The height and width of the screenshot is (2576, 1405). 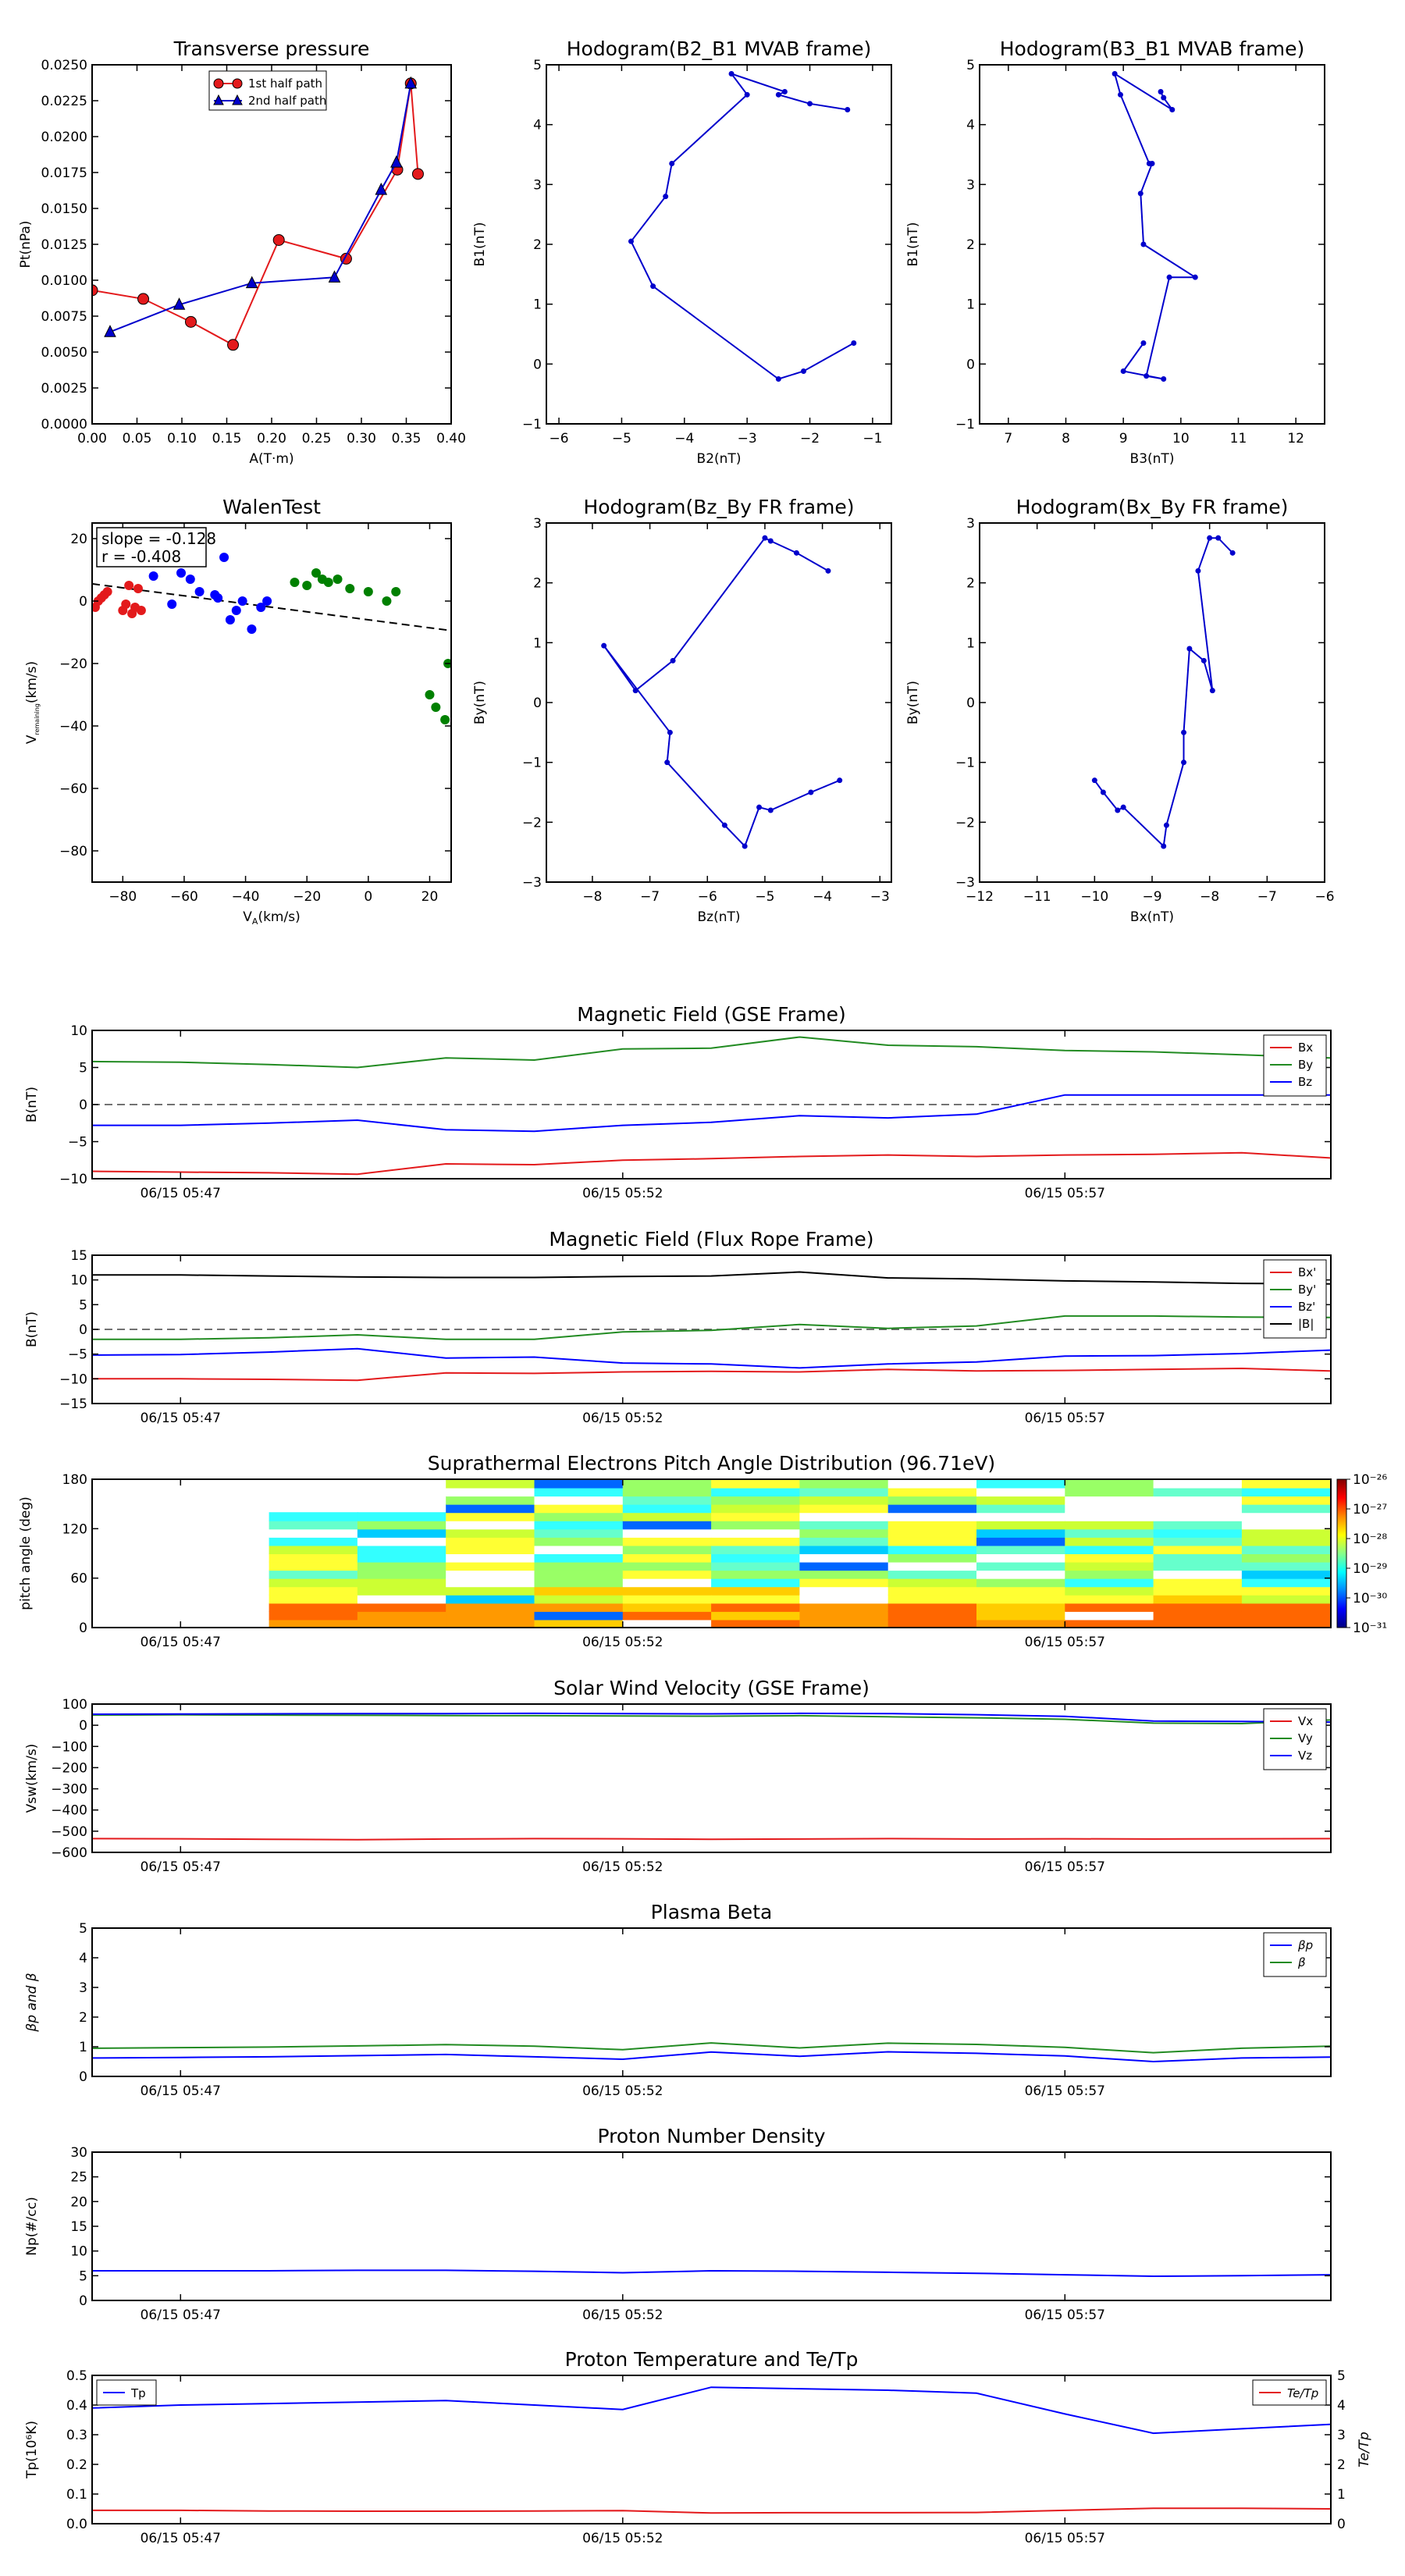 I want to click on y-axis-label: Vremaining(km/s), so click(x=32, y=702).